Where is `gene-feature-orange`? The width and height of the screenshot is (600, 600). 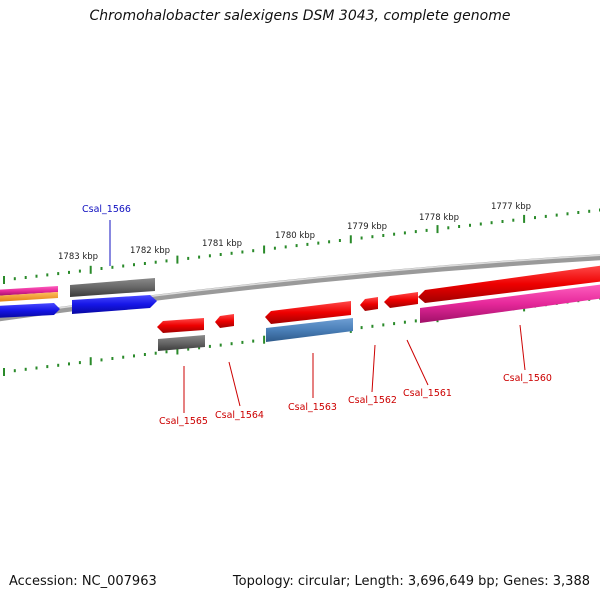
gene-feature-orange is located at coordinates (29, 297).